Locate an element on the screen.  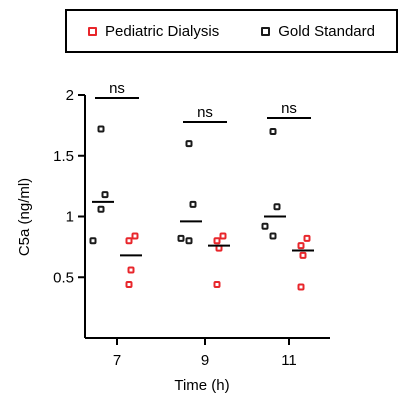
x-tick-label: 7 is located at coordinates (117, 360).